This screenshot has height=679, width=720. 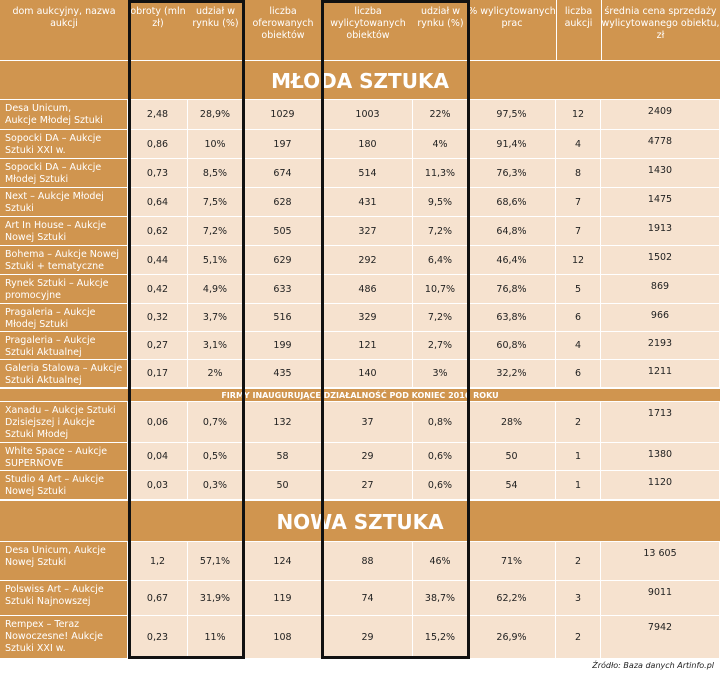 What do you see at coordinates (64, 144) in the screenshot?
I see `cell-auction-house: Sopocki DA – Aukcje Sztuki XXI w.` at bounding box center [64, 144].